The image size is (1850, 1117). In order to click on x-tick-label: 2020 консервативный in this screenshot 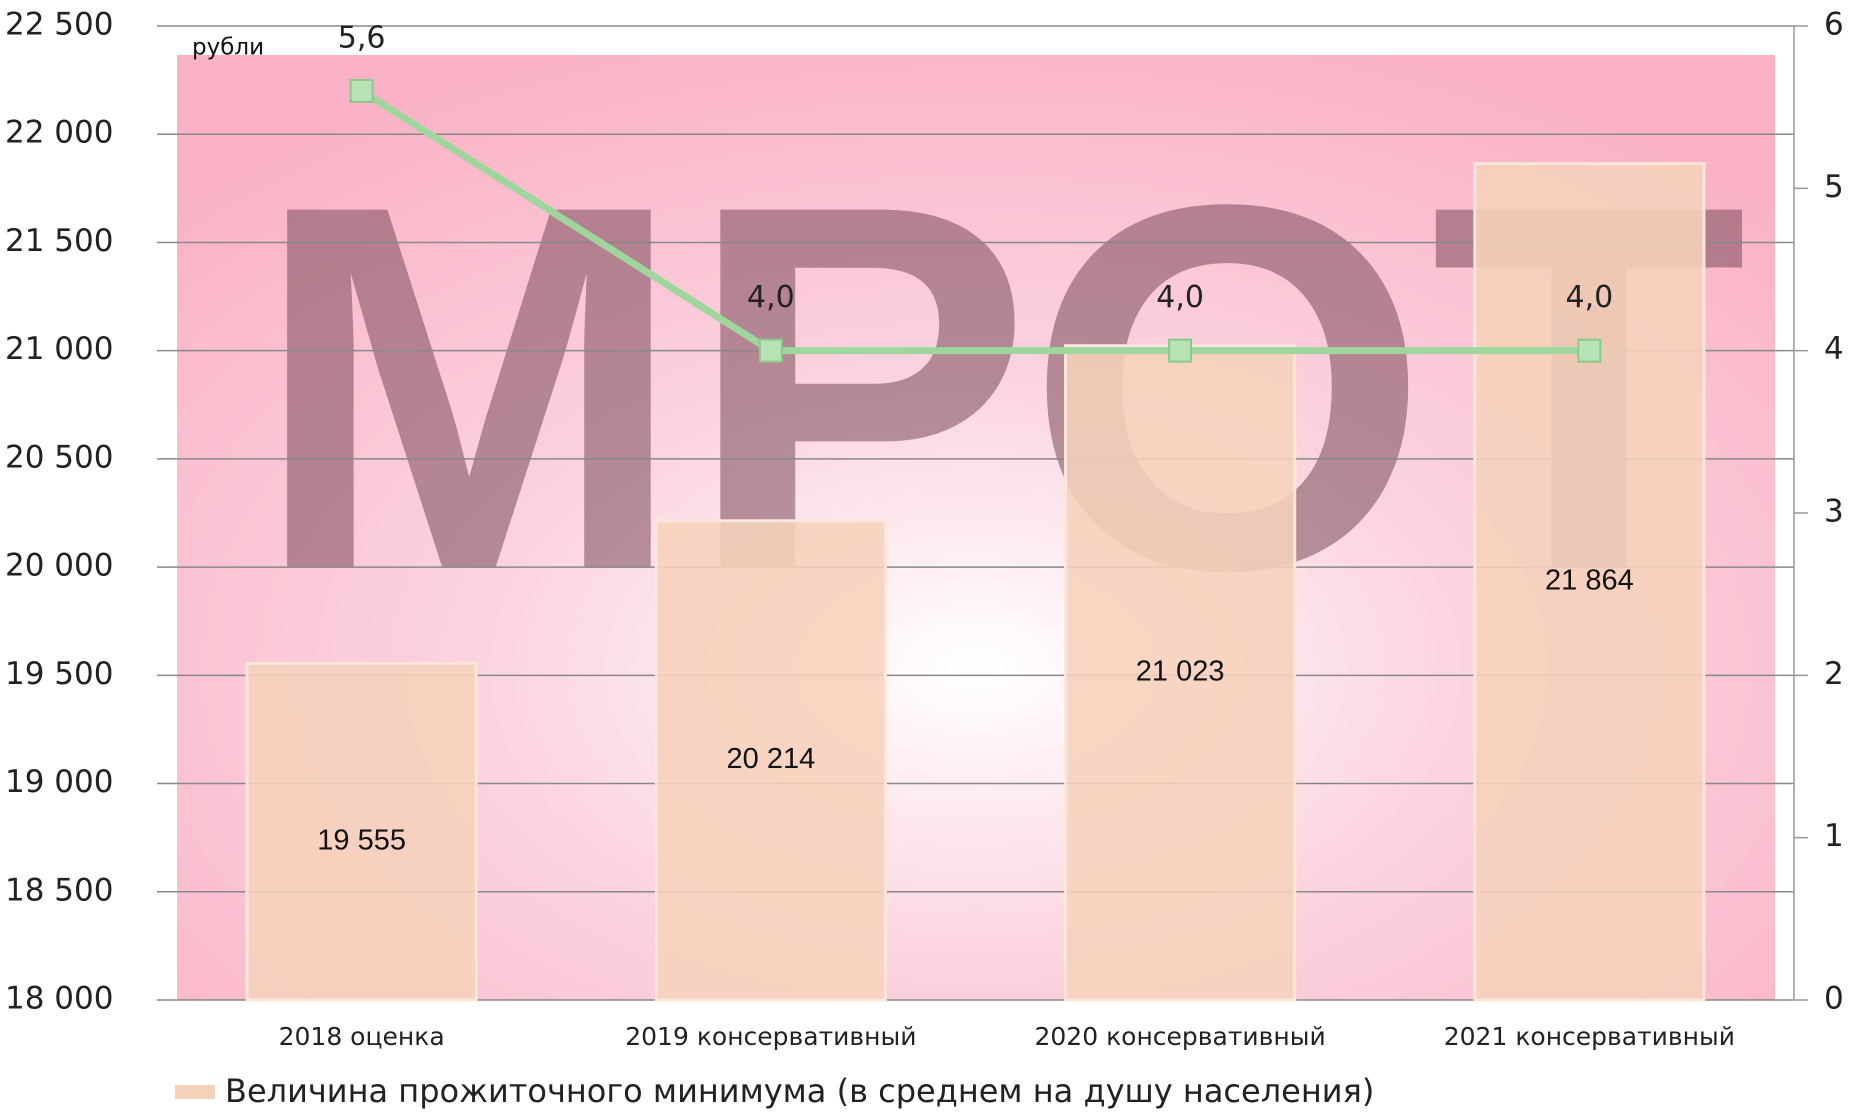, I will do `click(1180, 1036)`.